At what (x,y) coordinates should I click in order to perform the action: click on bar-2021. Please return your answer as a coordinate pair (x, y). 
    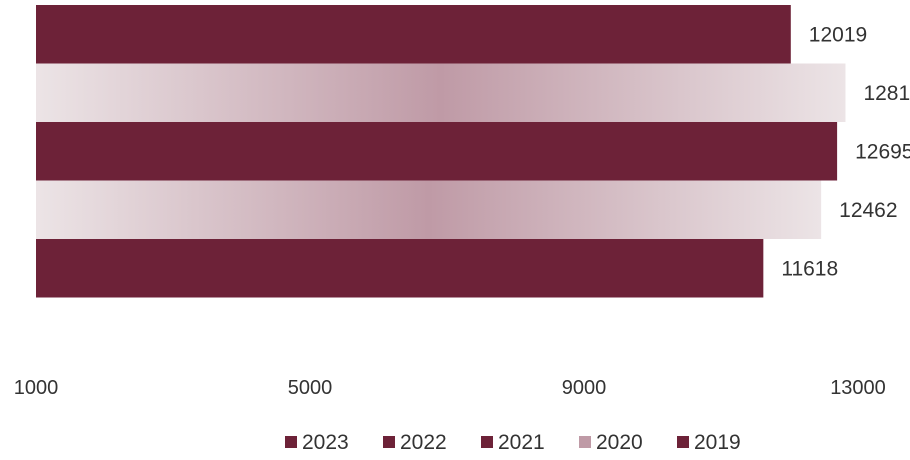
    Looking at the image, I should click on (437, 151).